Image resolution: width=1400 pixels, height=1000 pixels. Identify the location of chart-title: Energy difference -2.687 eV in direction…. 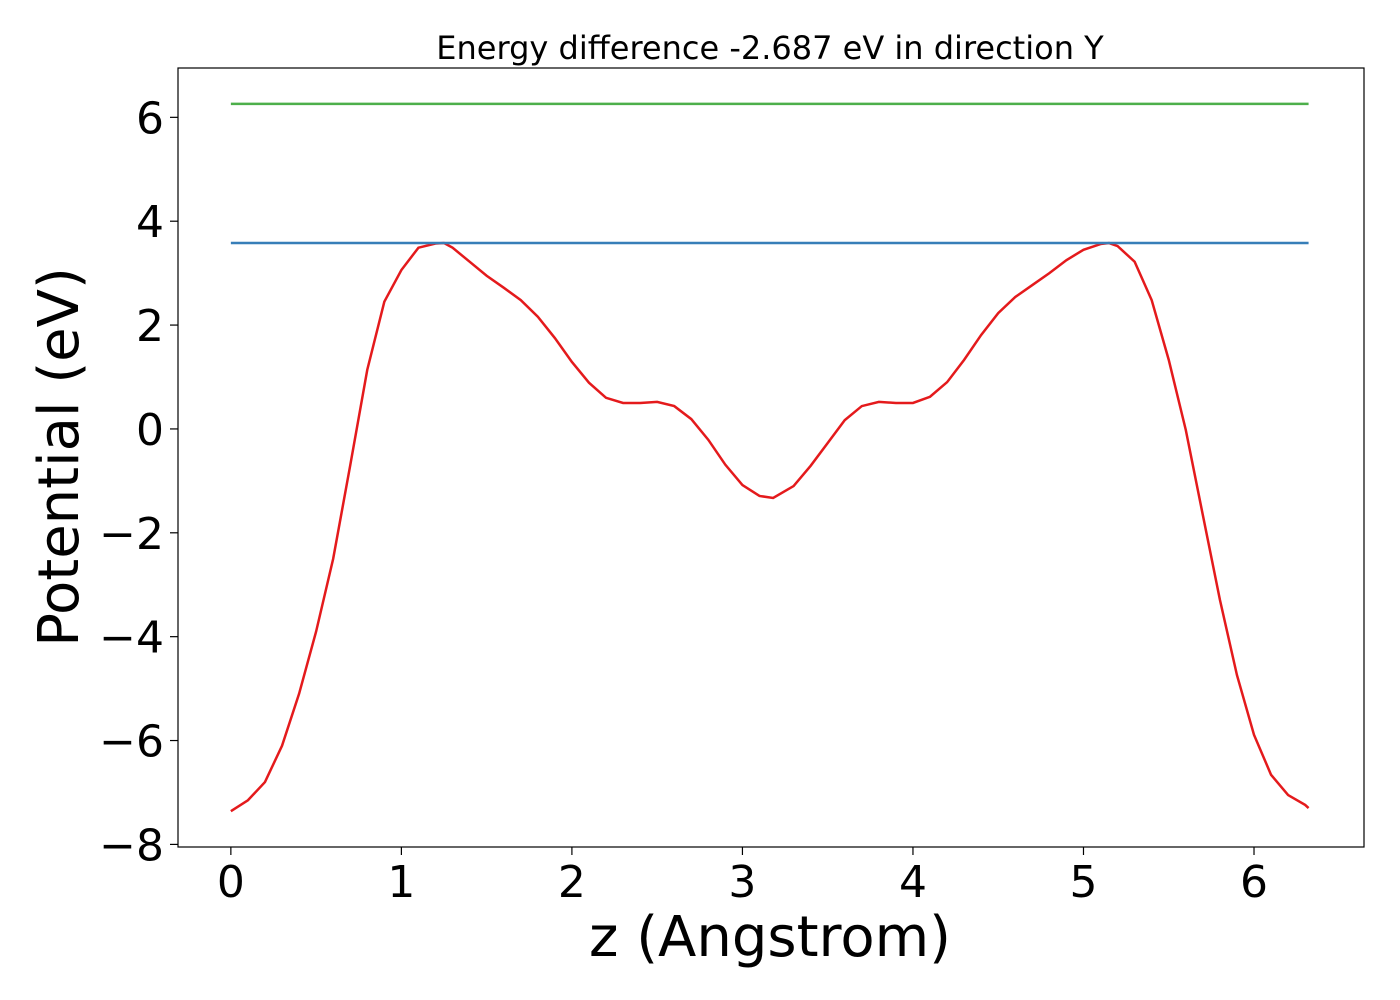
(770, 48).